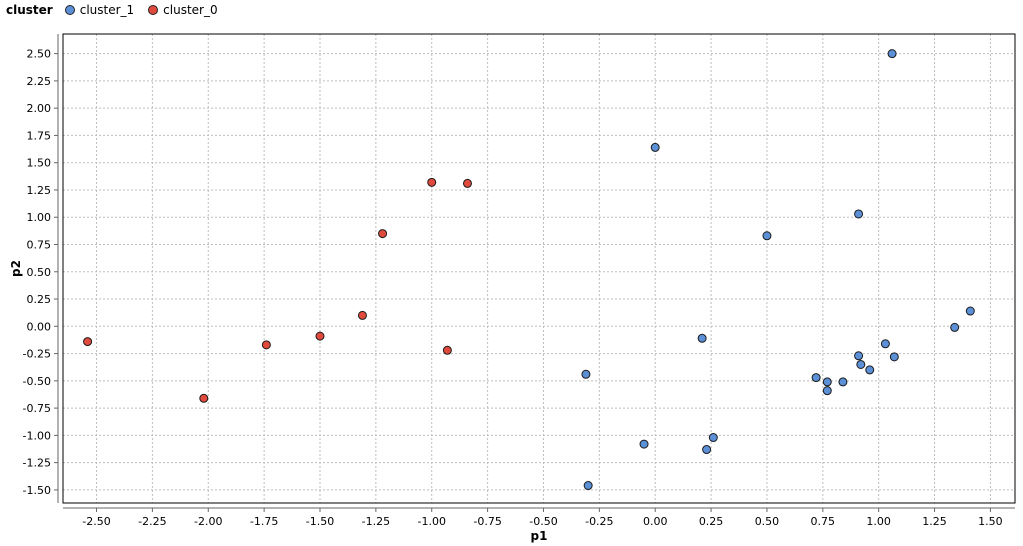  I want to click on y-tick-label: -0.75, so click(37, 408).